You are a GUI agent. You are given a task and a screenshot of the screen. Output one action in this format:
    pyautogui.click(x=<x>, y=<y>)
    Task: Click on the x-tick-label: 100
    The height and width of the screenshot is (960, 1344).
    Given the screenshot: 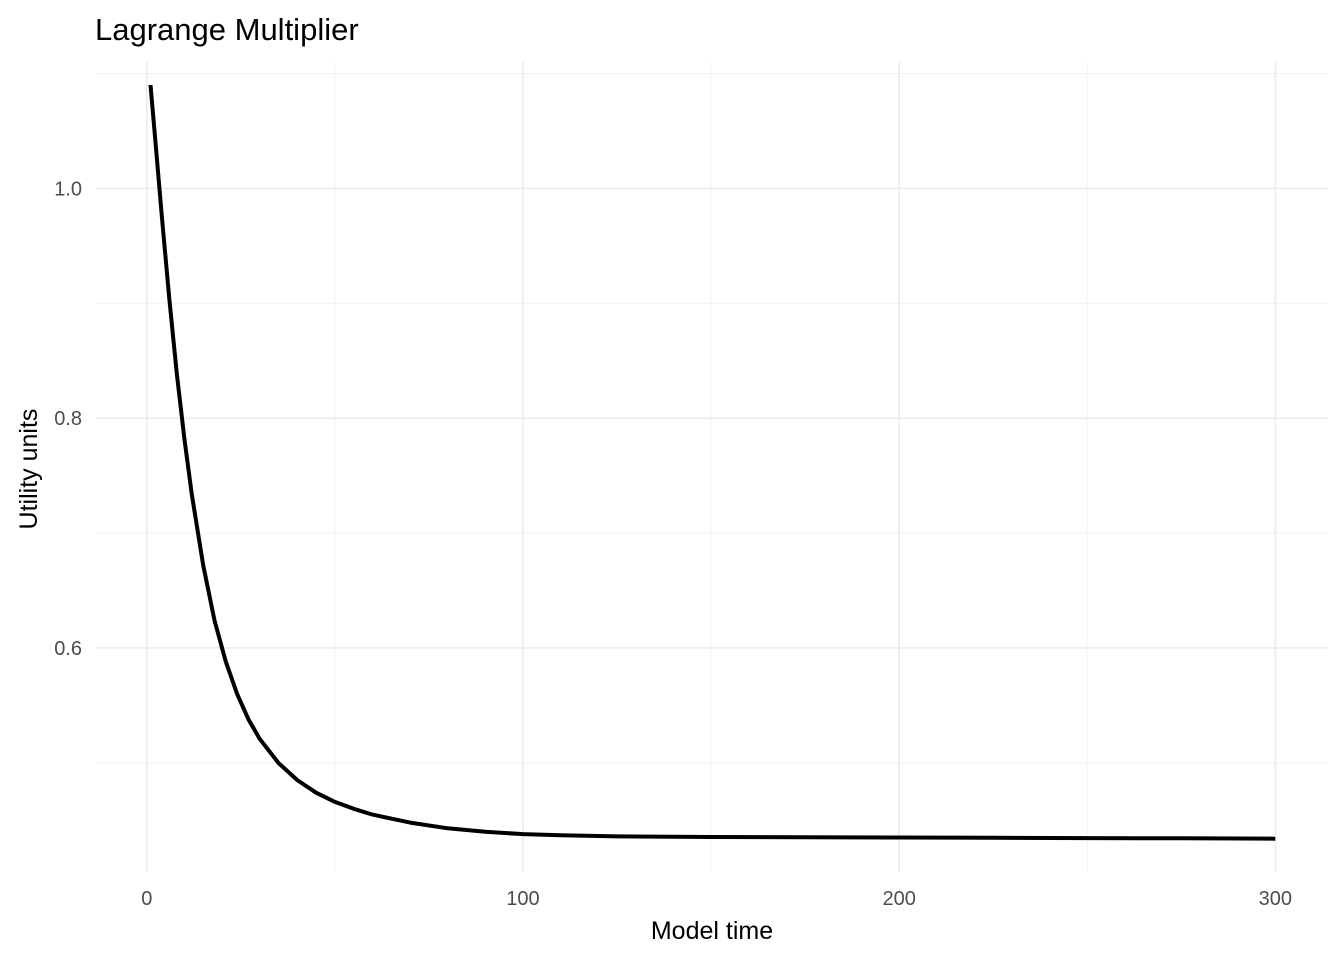 What is the action you would take?
    pyautogui.click(x=522, y=899)
    